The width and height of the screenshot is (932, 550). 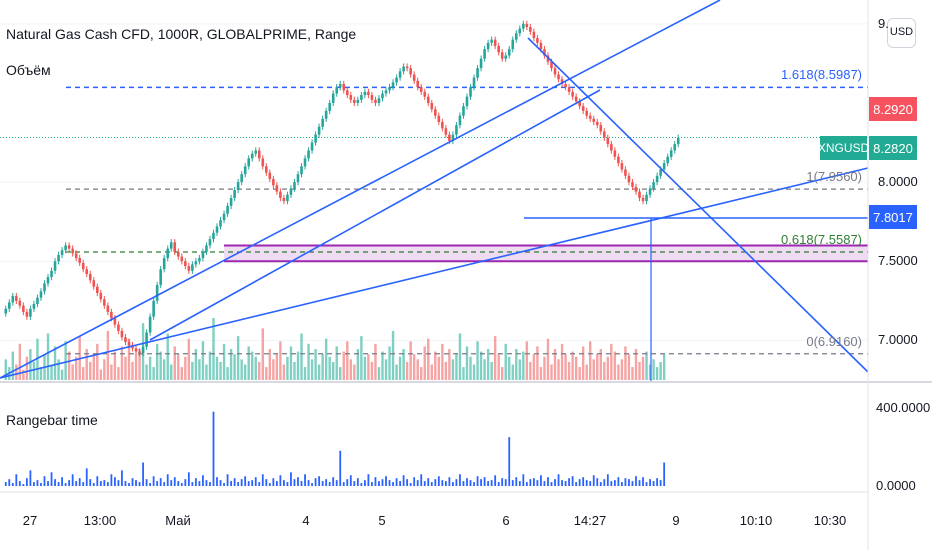 I want to click on time-tick-label: Май, so click(x=178, y=520).